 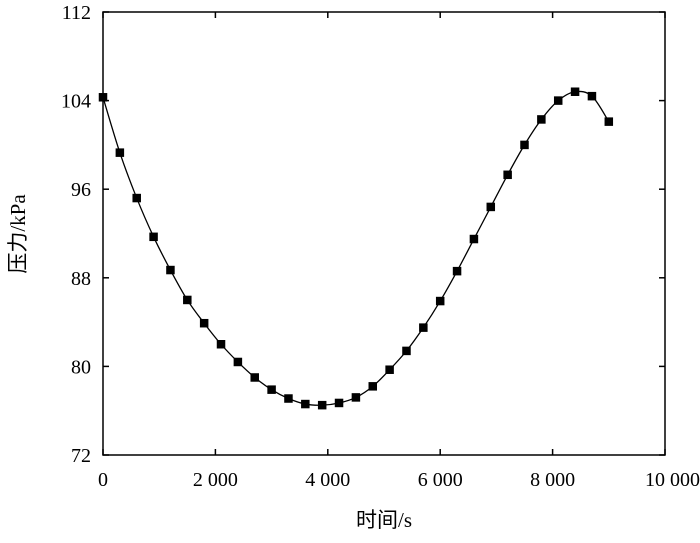 What do you see at coordinates (103, 480) in the screenshot?
I see `x-tick-label: 0` at bounding box center [103, 480].